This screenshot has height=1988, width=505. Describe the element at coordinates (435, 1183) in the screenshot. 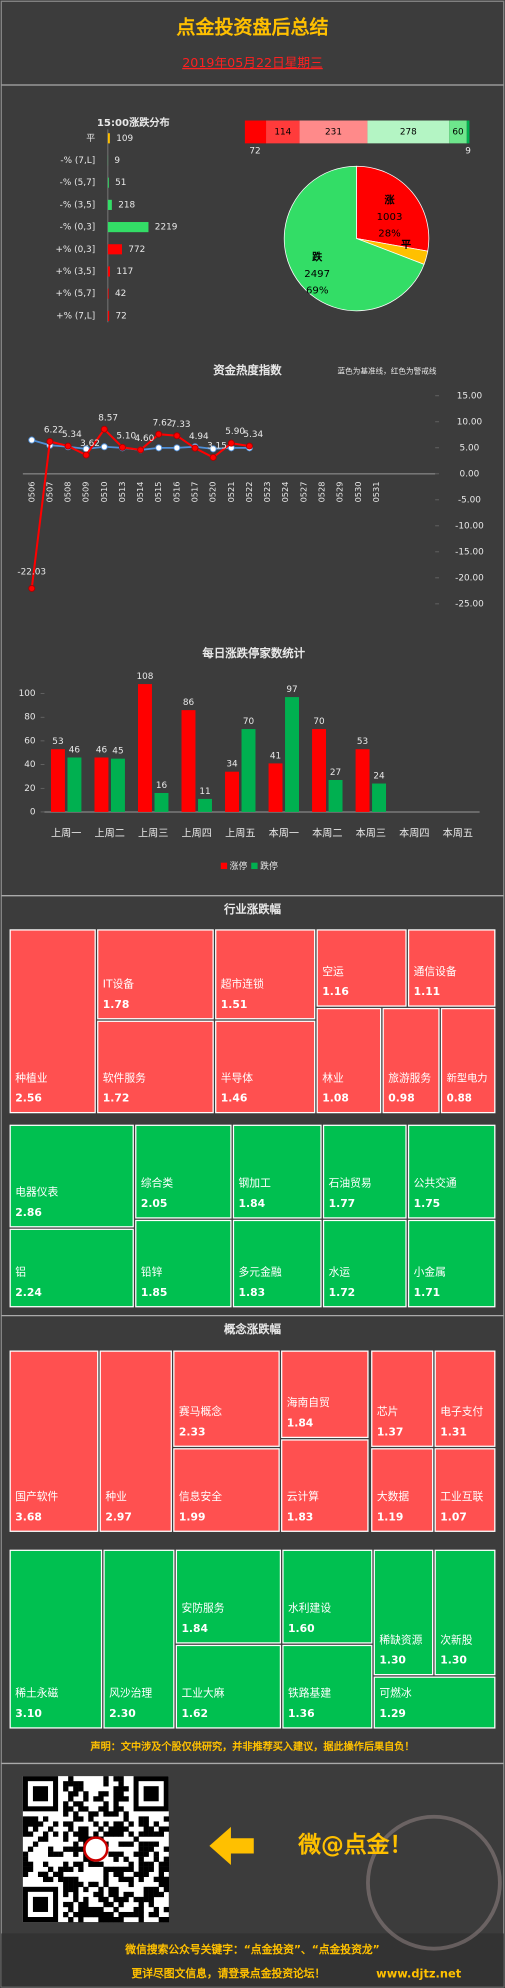

I see `tile-name: 公共交通` at that location.